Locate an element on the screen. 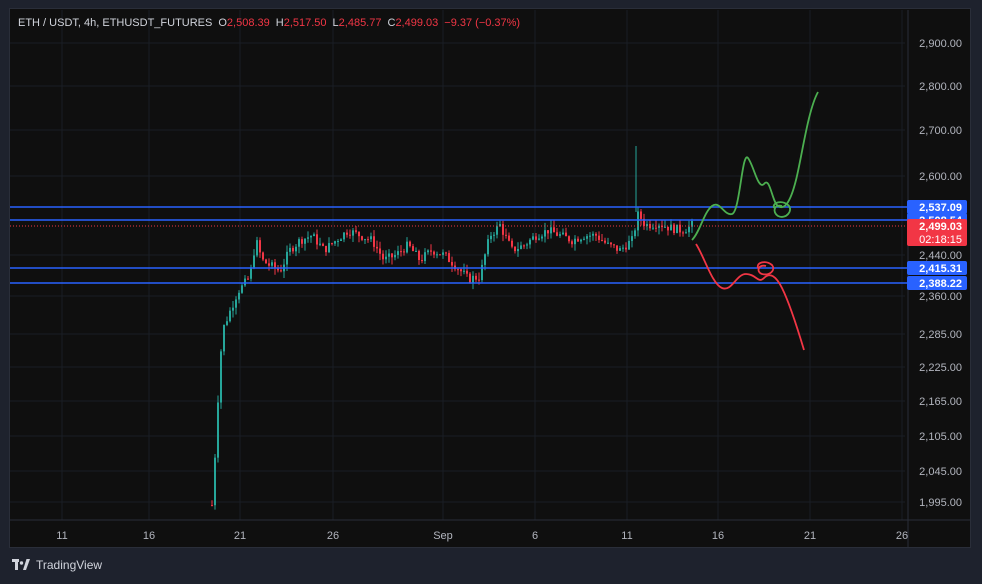  time-tick-label: 16 is located at coordinates (718, 536).